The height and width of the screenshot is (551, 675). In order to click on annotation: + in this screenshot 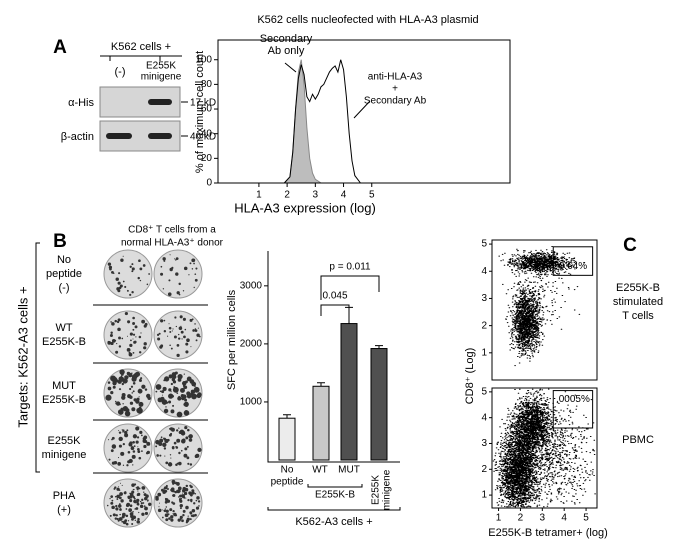, I will do `click(395, 89)`.